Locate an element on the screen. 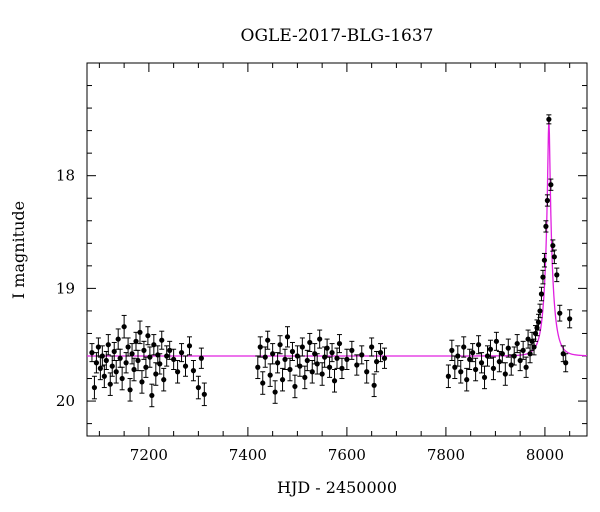 Image resolution: width=600 pixels, height=512 pixels. y-tick-label: 18 is located at coordinates (65, 176).